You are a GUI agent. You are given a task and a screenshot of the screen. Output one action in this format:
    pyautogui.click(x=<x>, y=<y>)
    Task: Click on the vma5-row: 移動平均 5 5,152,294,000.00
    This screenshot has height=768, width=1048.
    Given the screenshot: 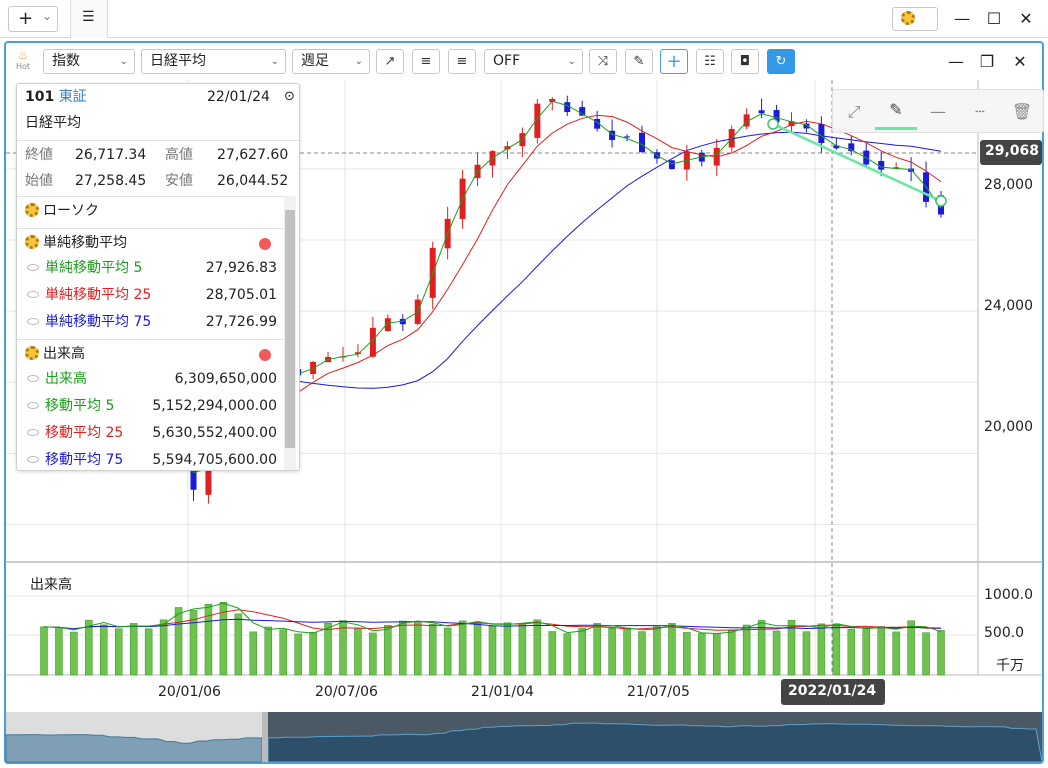 What is the action you would take?
    pyautogui.click(x=152, y=406)
    